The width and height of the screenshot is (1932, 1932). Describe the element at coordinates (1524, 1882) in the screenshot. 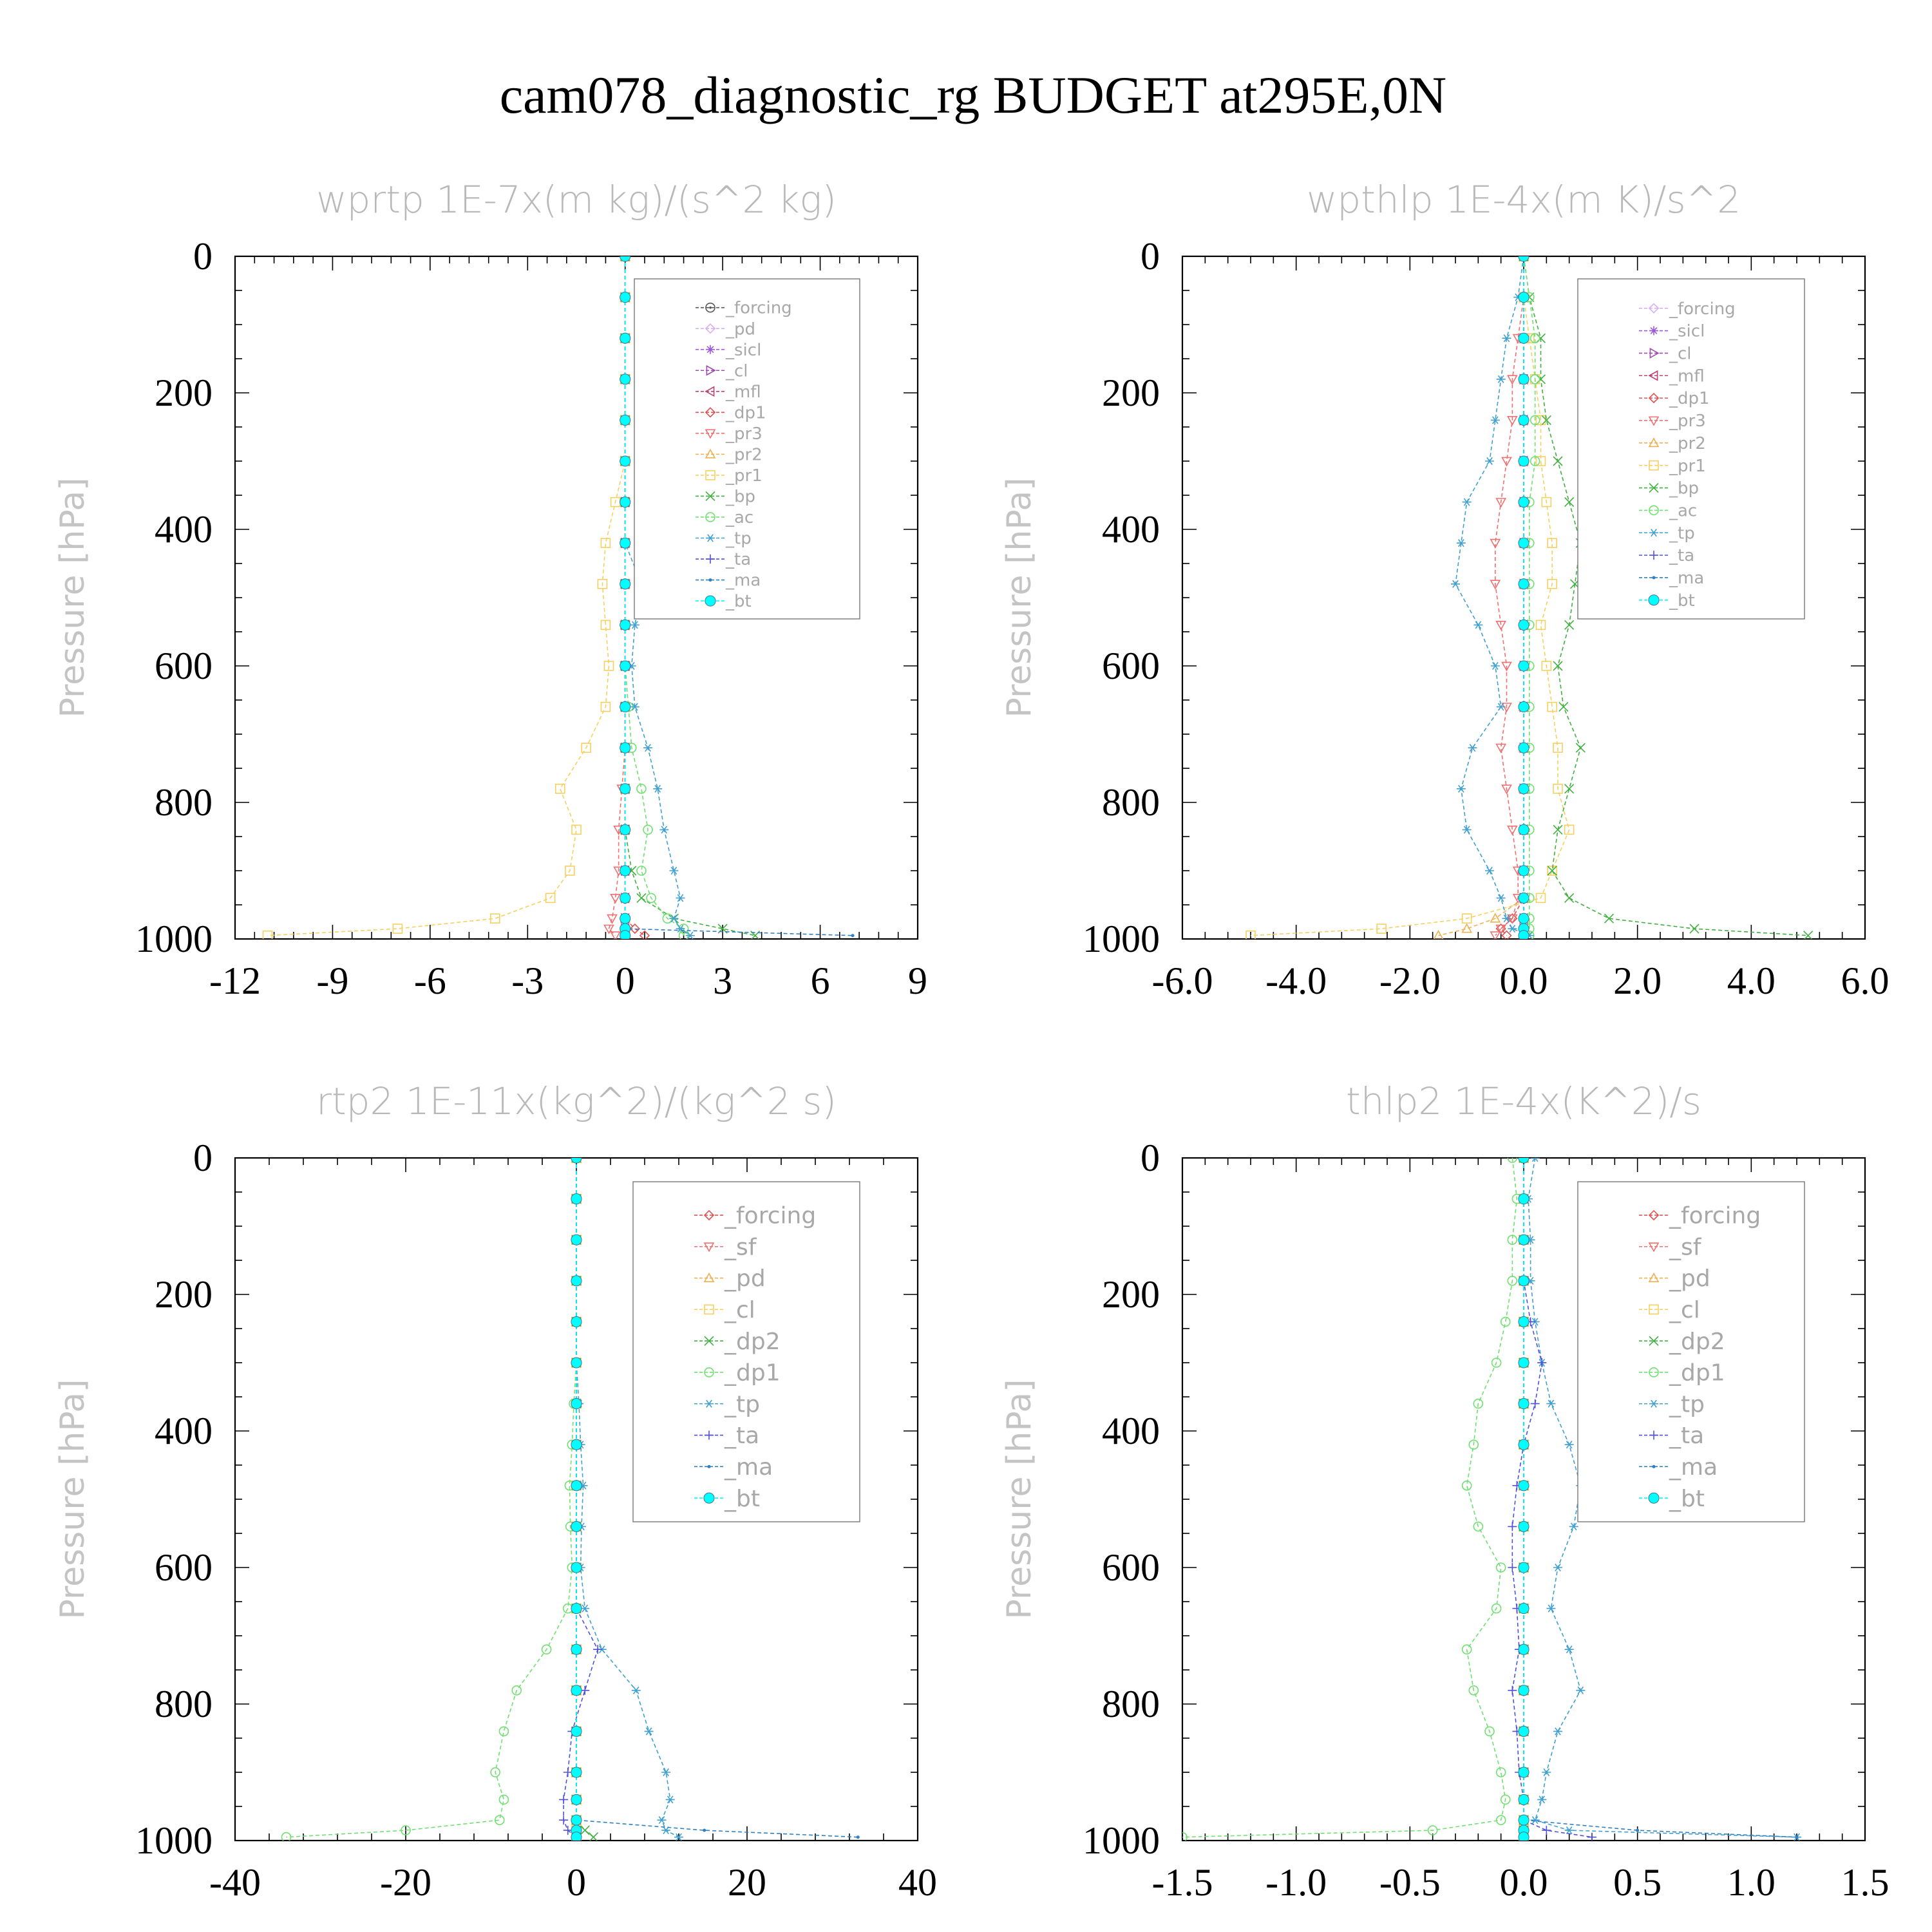

I see `x-tick-label: 0.0` at that location.